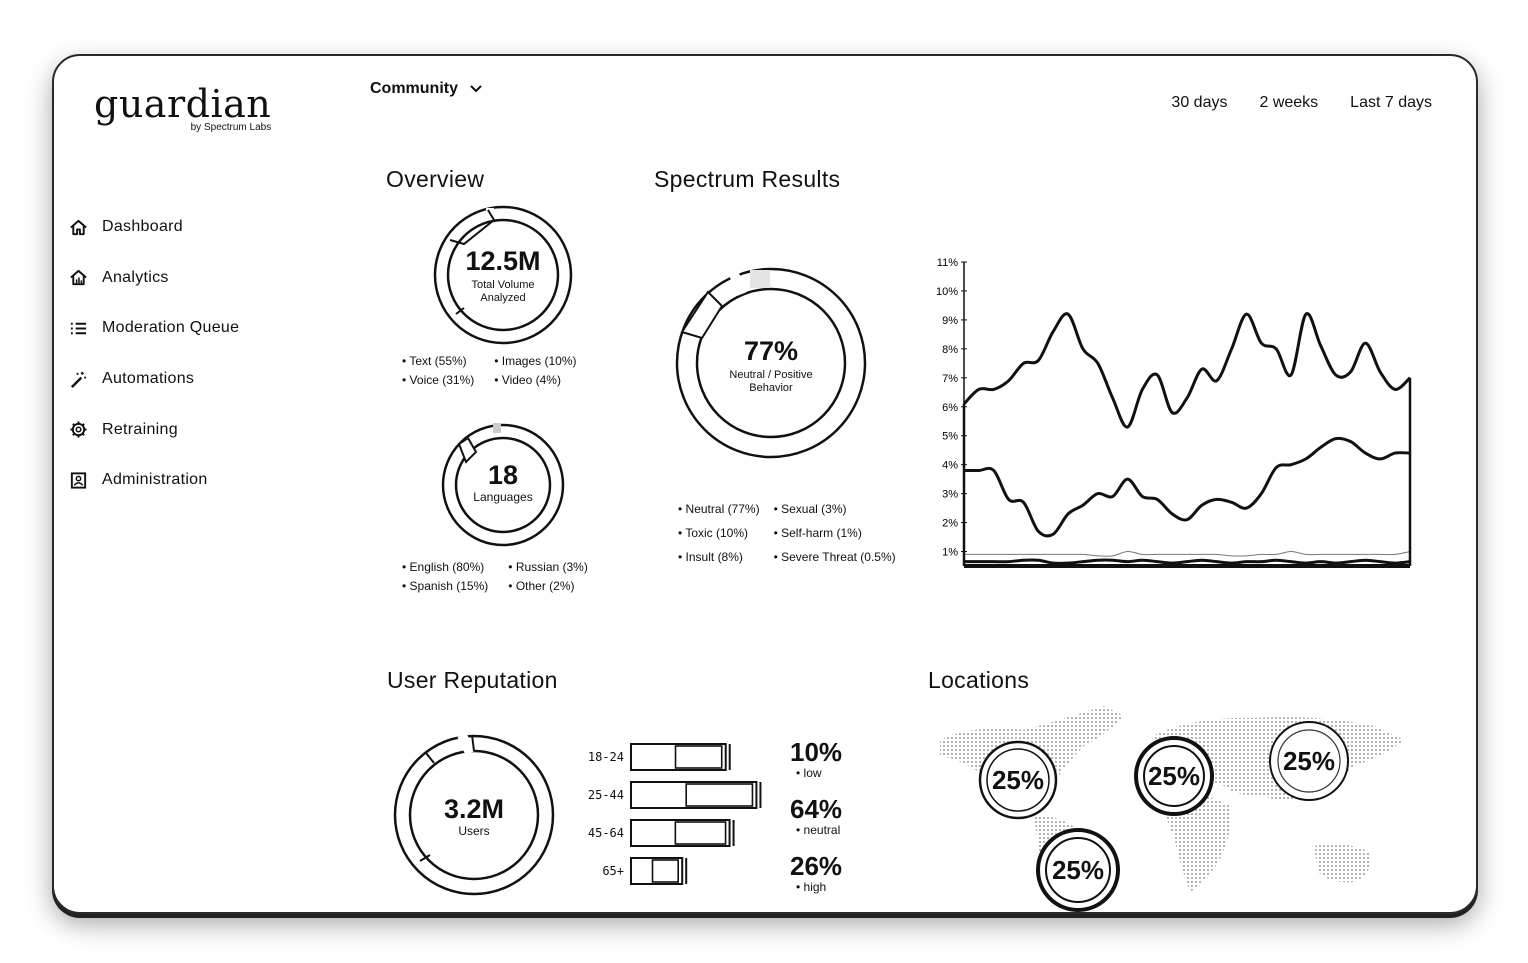 This screenshot has width=1528, height=963. I want to click on volume-label: Total Volume Analyzed, so click(503, 291).